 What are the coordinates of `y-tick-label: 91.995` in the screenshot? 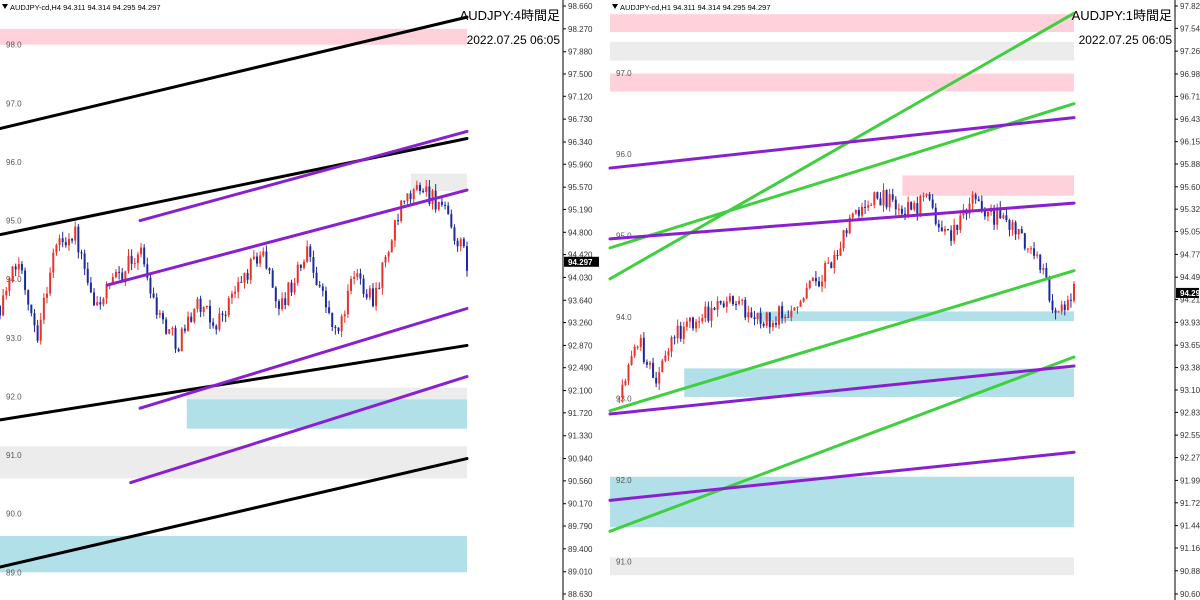 It's located at (1190, 480).